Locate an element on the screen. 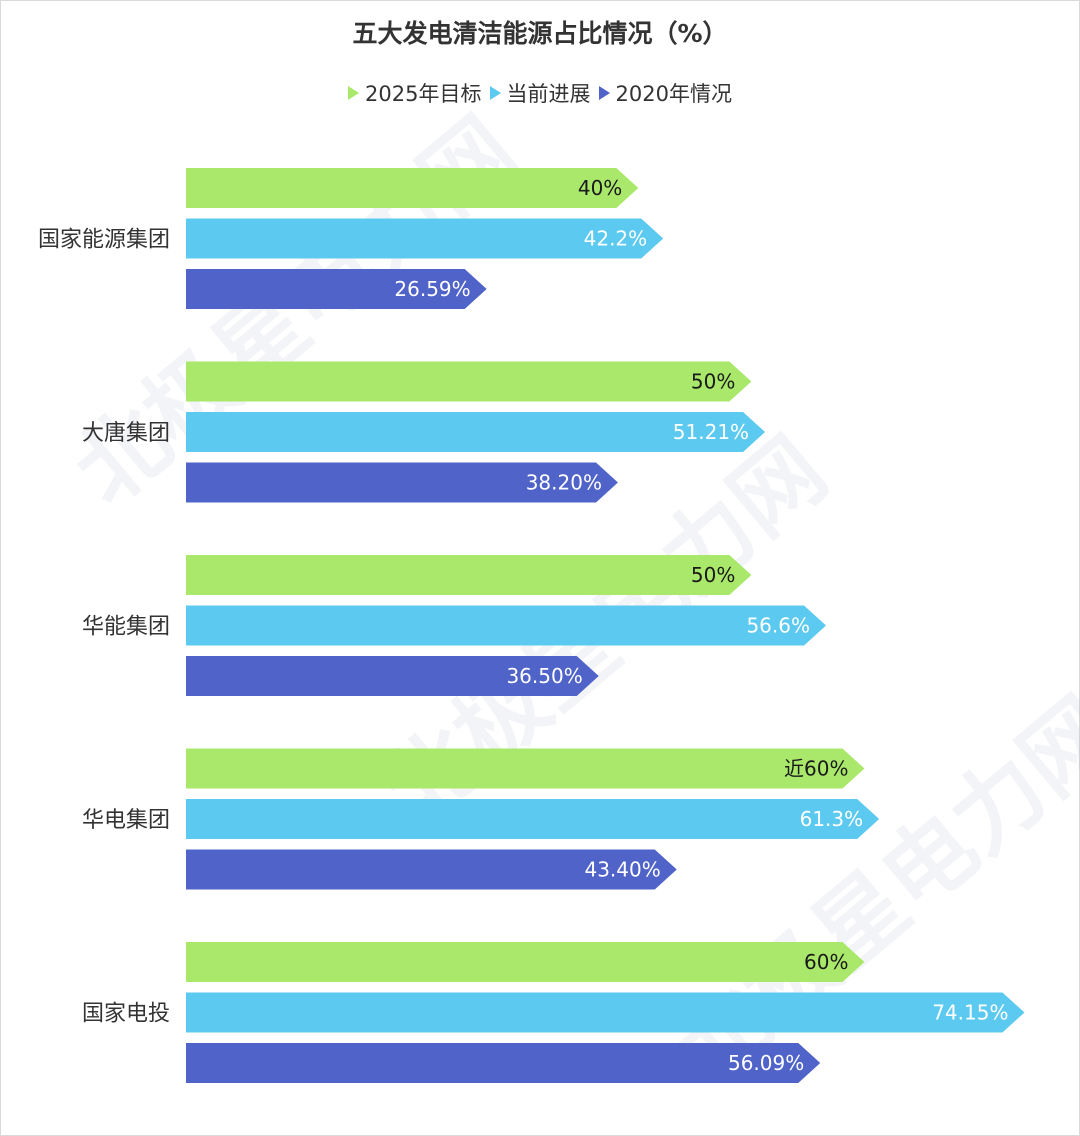  data-label: 74.15% is located at coordinates (970, 1013).